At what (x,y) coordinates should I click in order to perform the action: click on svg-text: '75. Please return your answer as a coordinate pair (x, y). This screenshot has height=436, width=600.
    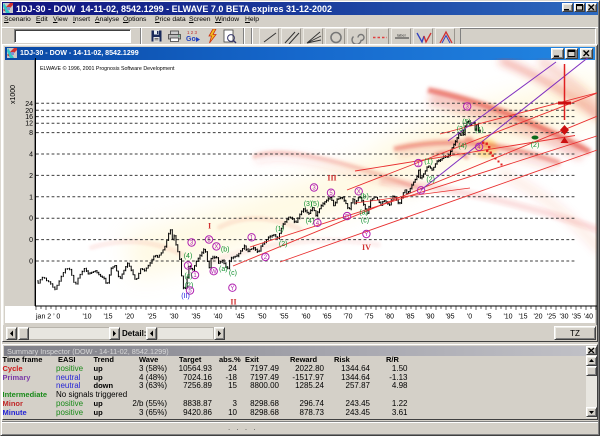
    Looking at the image, I should click on (368, 317).